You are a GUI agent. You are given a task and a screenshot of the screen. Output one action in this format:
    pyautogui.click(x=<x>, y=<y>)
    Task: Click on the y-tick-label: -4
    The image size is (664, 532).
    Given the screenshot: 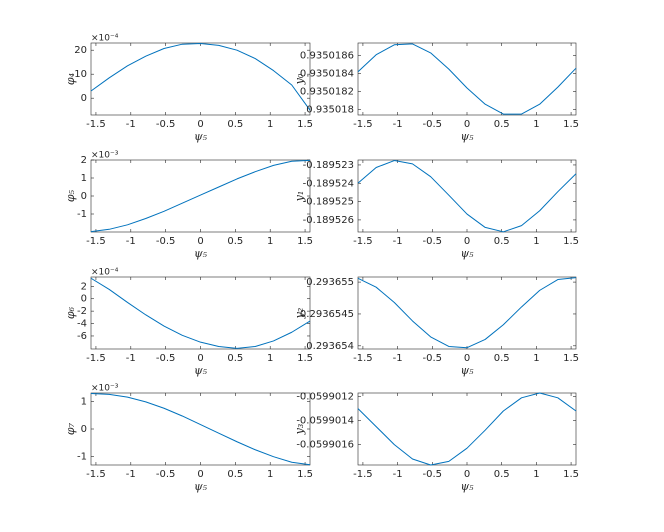 What is the action you would take?
    pyautogui.click(x=82, y=324)
    